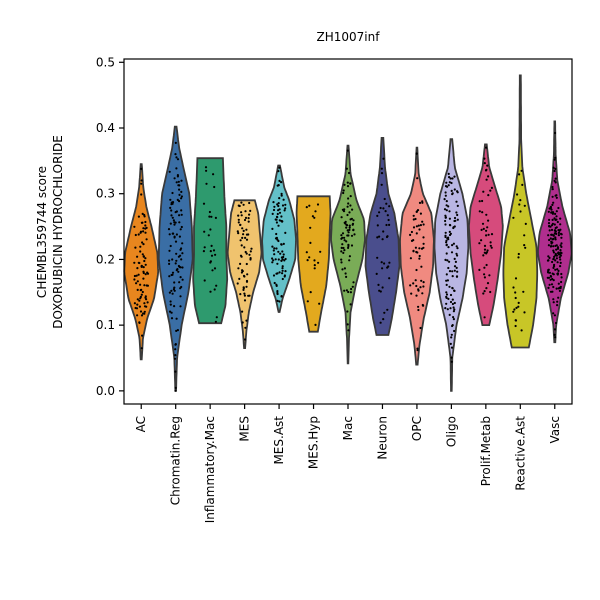  I want to click on points-ac, so click(141, 258).